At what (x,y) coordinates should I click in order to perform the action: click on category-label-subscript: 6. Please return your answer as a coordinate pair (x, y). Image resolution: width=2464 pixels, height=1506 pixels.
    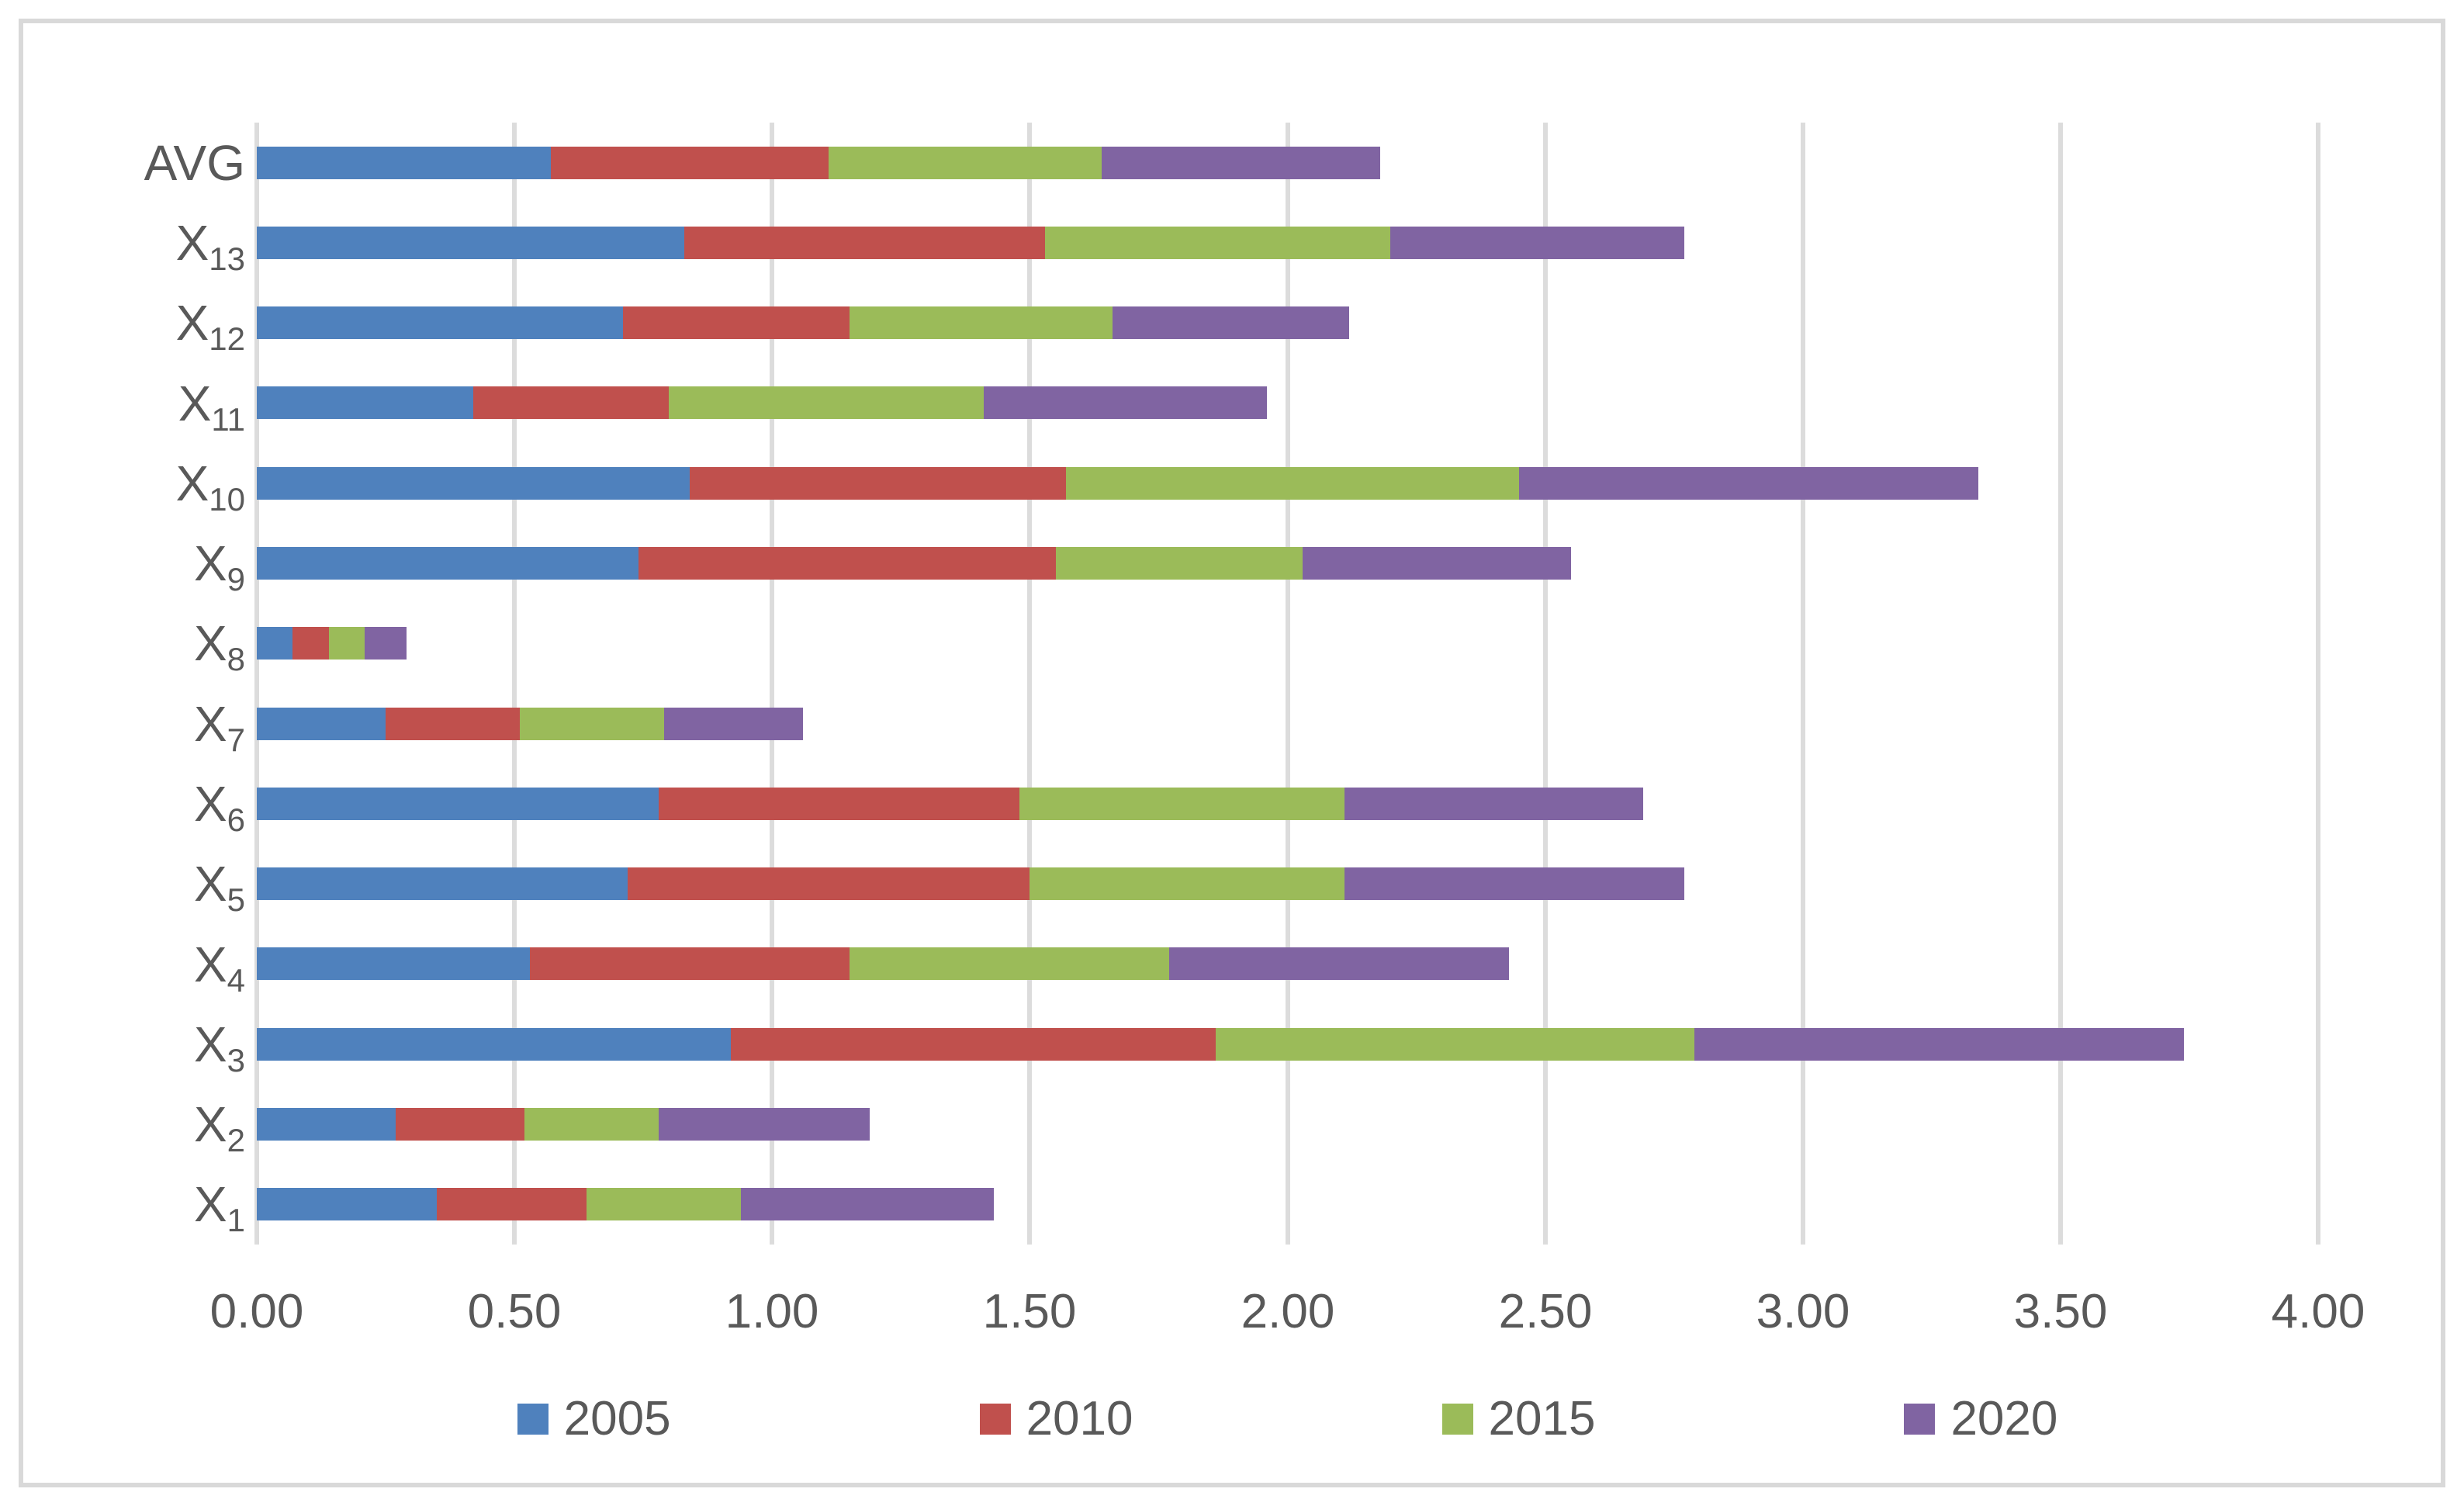
    Looking at the image, I should click on (236, 819).